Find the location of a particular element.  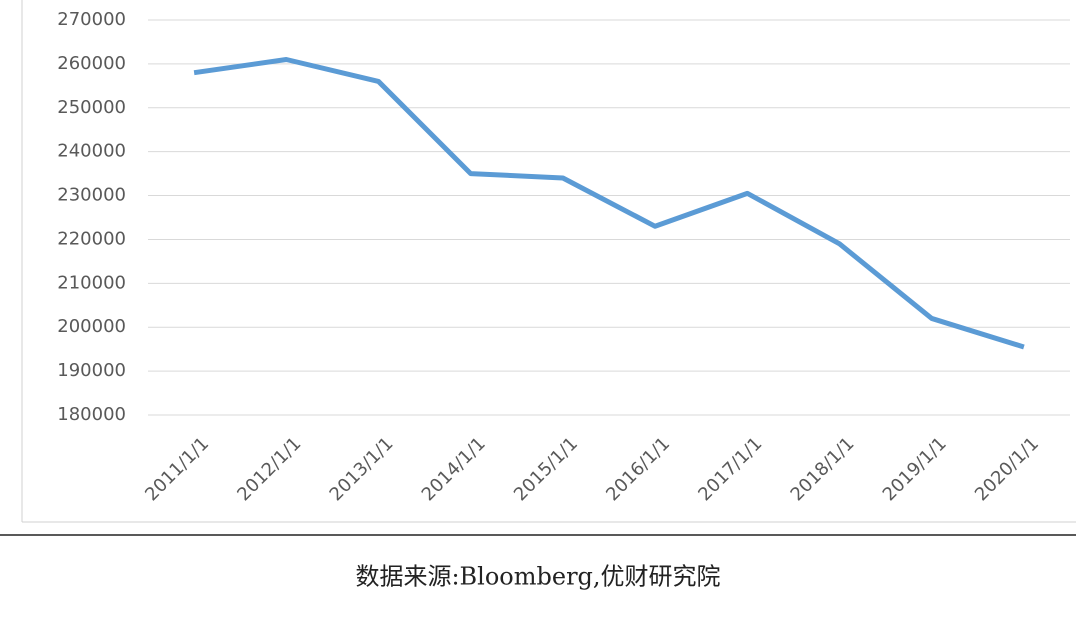

y-tick-label: 210000 is located at coordinates (91, 282).